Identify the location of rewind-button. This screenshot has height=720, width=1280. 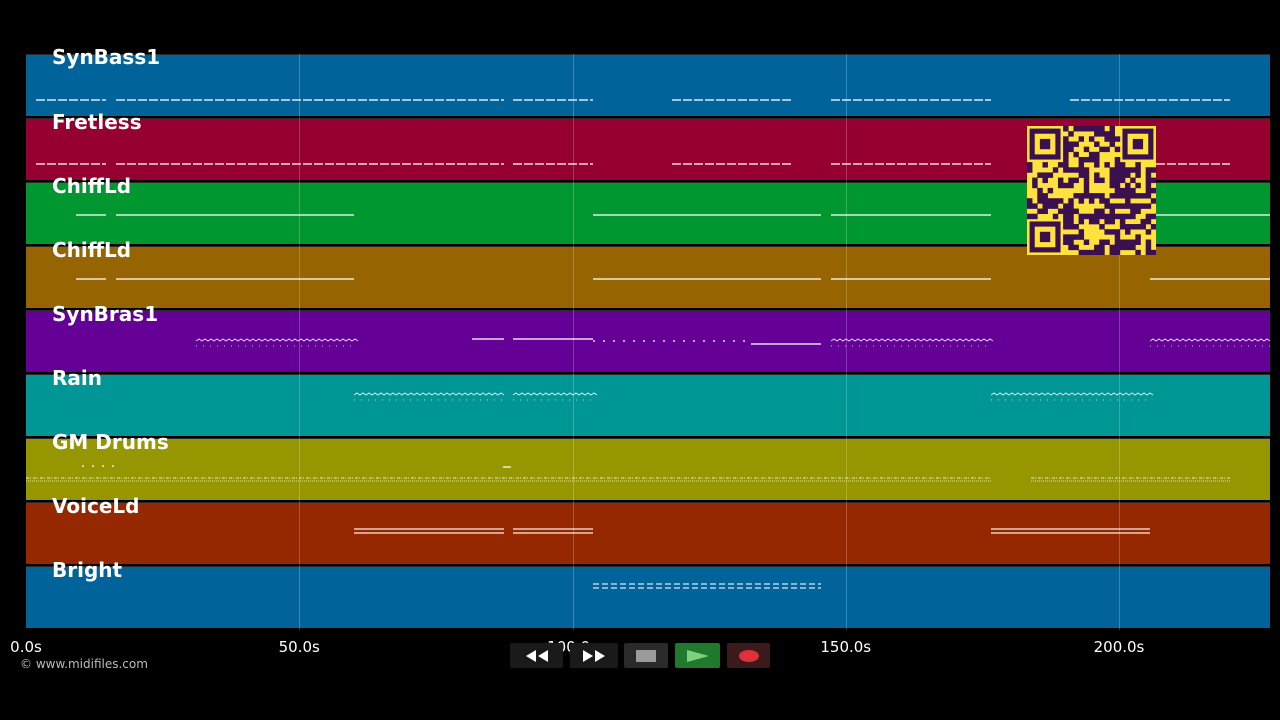
(536, 655).